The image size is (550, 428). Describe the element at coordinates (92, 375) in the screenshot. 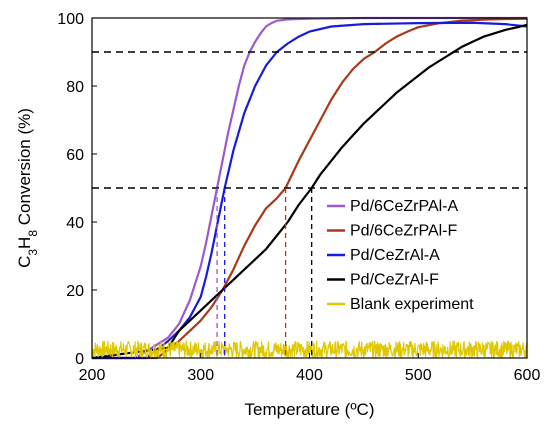

I see `x-tick-label: 200` at that location.